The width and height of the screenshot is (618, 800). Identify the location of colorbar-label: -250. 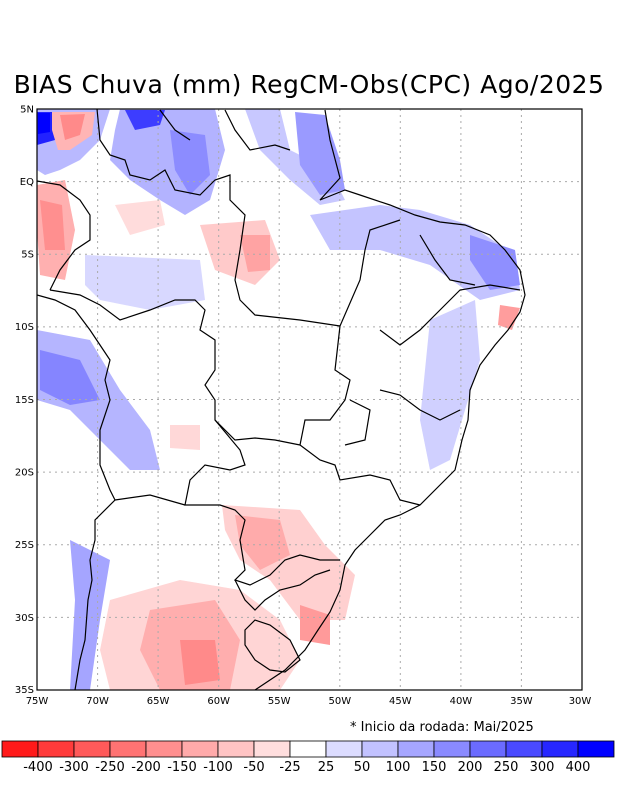
(110, 767).